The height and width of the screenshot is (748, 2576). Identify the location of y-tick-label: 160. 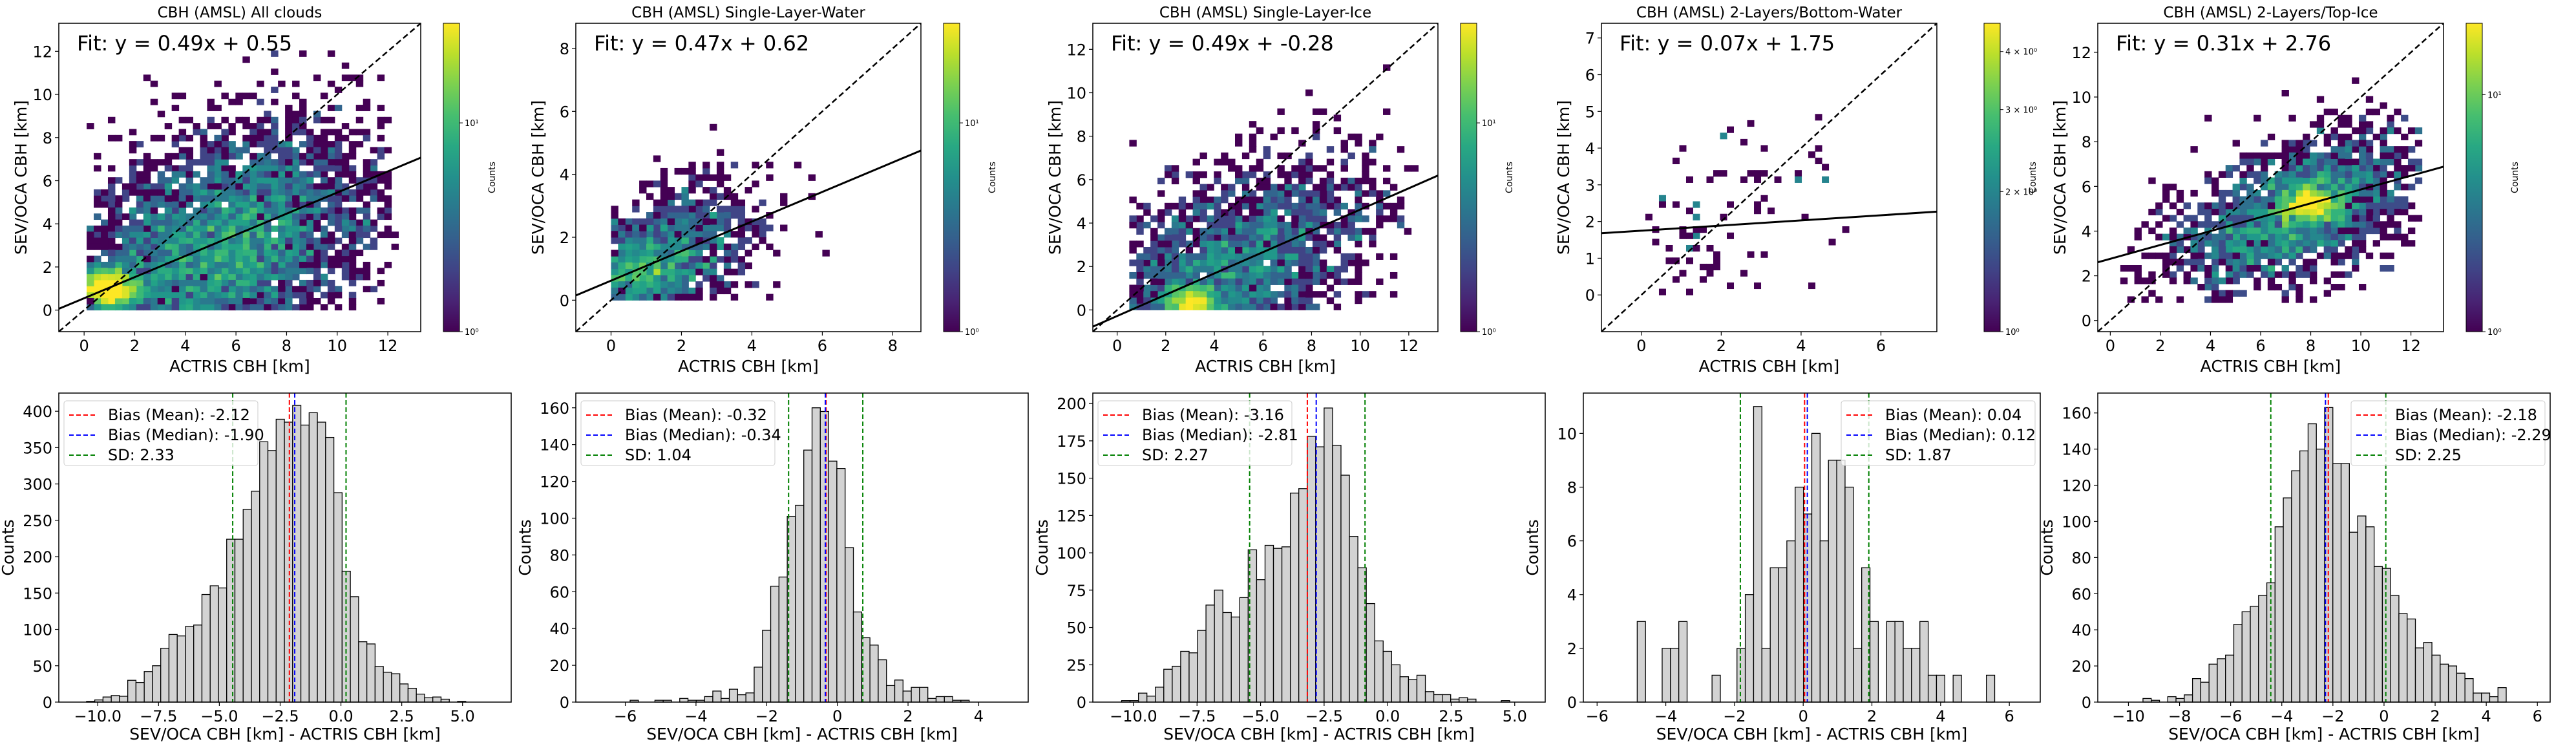
(554, 409).